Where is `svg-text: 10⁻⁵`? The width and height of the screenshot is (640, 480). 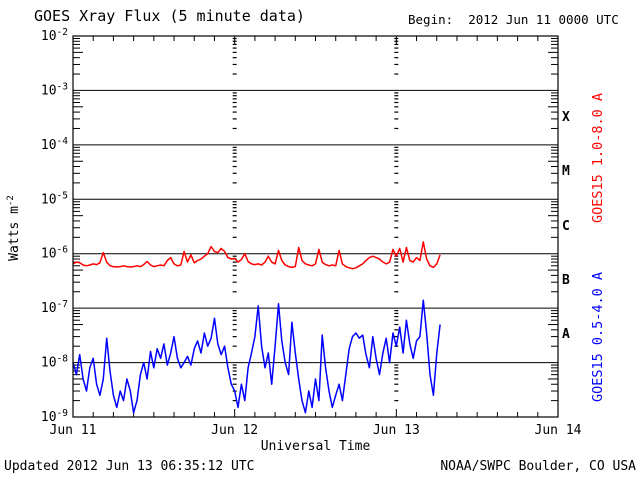 svg-text: 10⁻⁵ is located at coordinates (54, 198).